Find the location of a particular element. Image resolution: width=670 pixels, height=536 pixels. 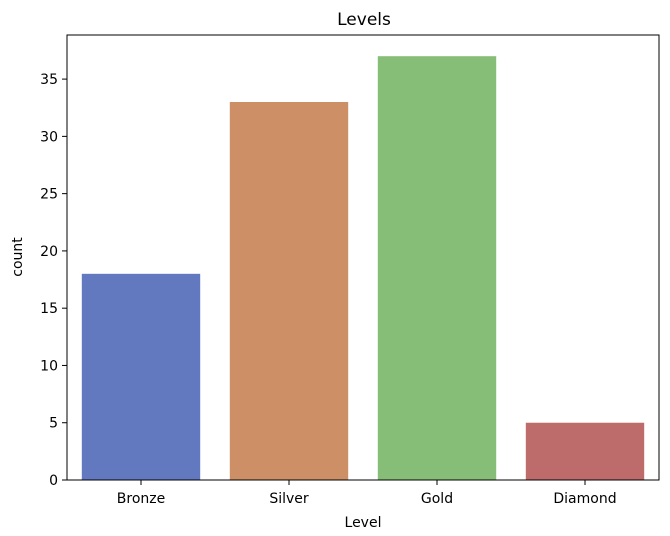

y-tick-label: 10 is located at coordinates (49, 366).